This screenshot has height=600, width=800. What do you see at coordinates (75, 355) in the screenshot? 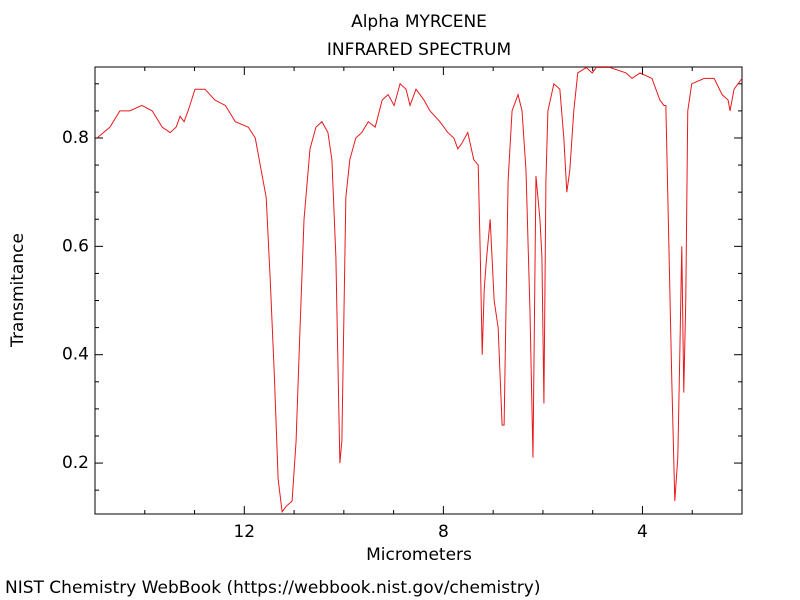
I see `y-tick-label: 0.4` at bounding box center [75, 355].